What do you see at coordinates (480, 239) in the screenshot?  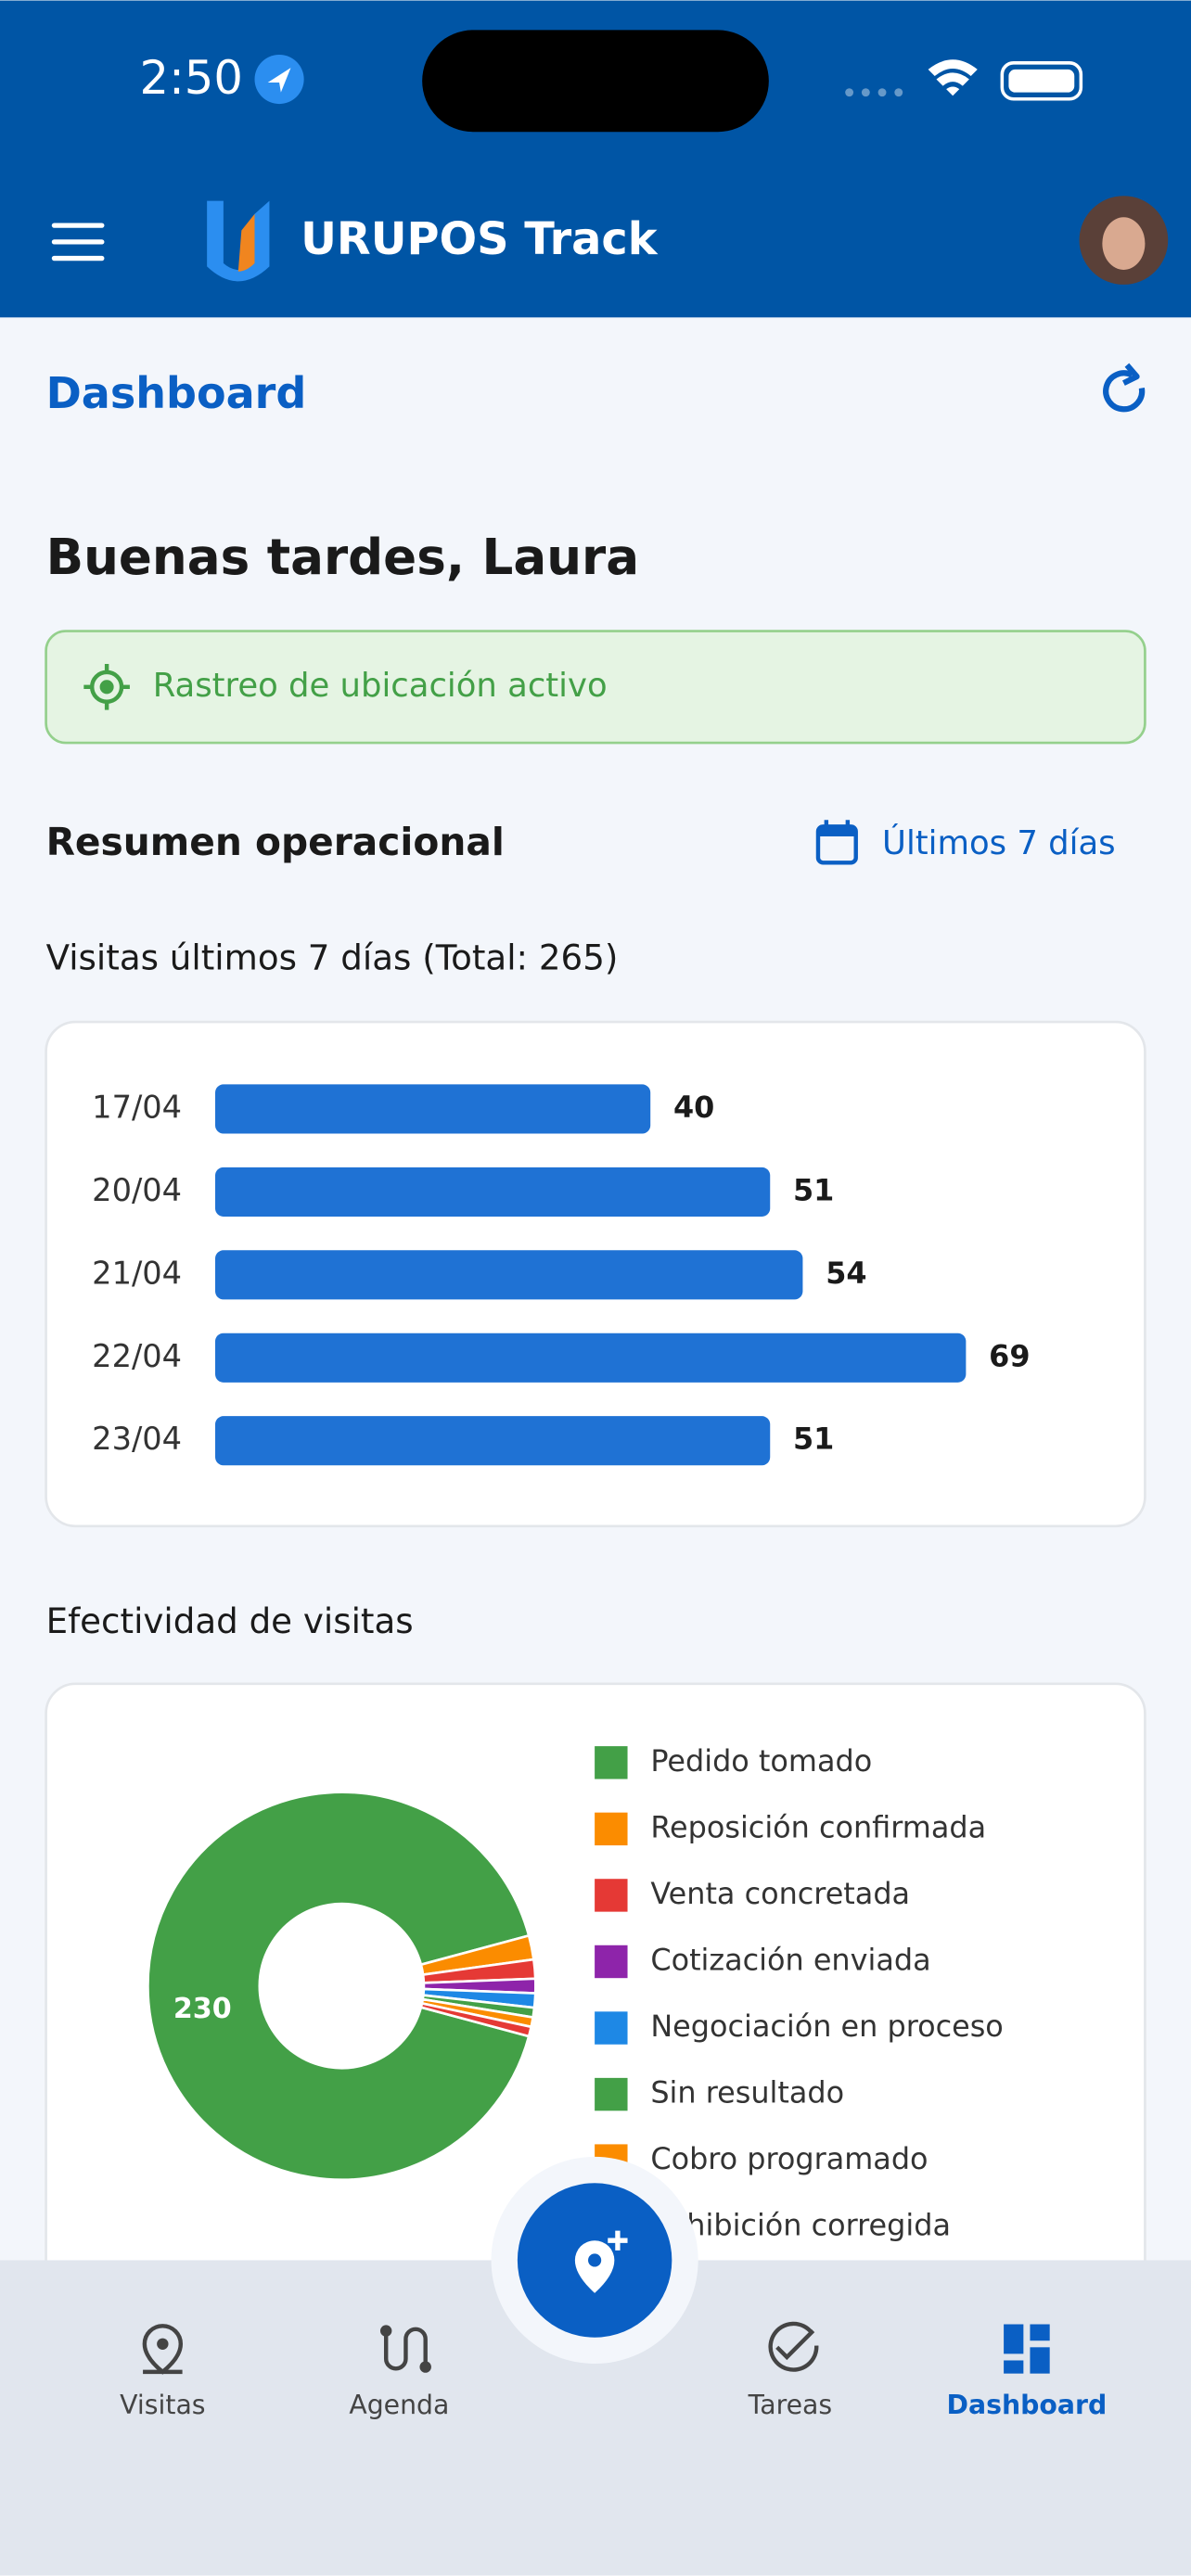 I see `app-title: URUPOS Track` at bounding box center [480, 239].